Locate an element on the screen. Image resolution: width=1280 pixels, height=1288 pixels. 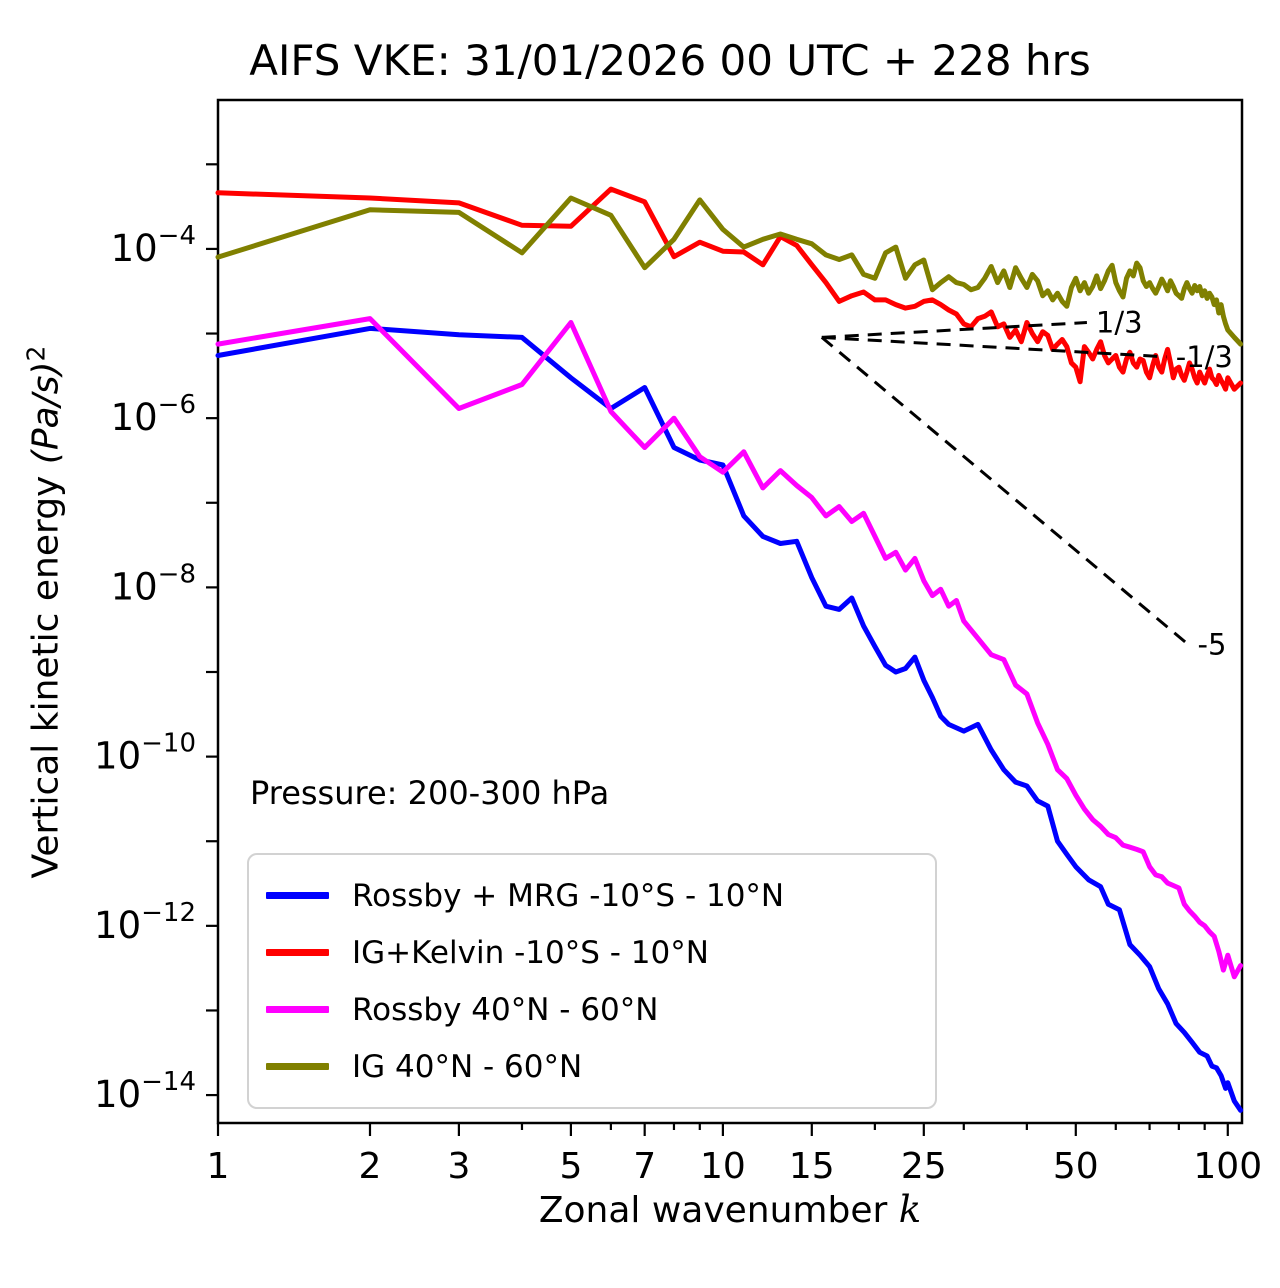
legend-swatch-olive-line is located at coordinates (297, 1066).